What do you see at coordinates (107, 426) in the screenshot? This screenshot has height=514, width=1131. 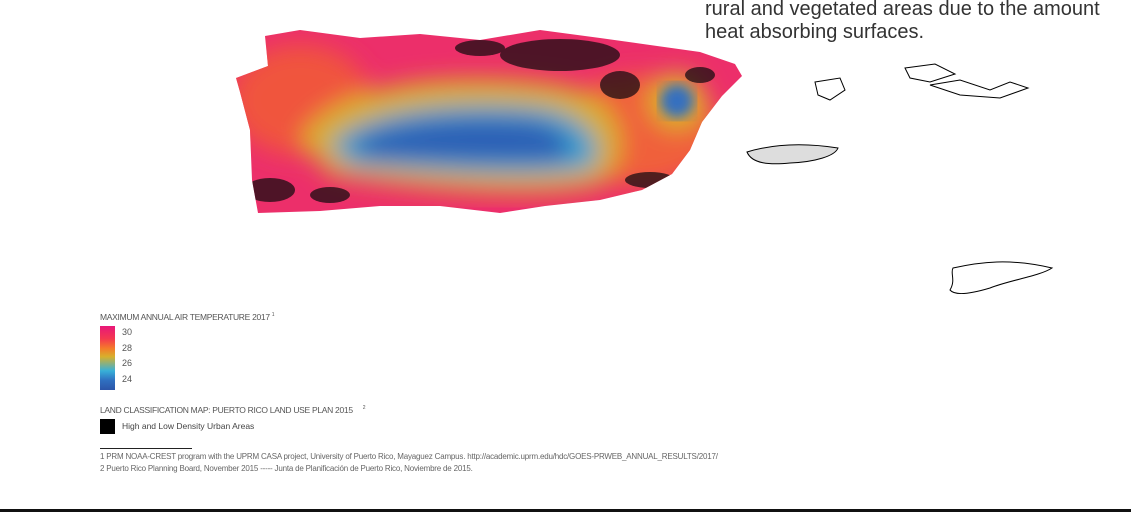 I see `urban-swatch` at bounding box center [107, 426].